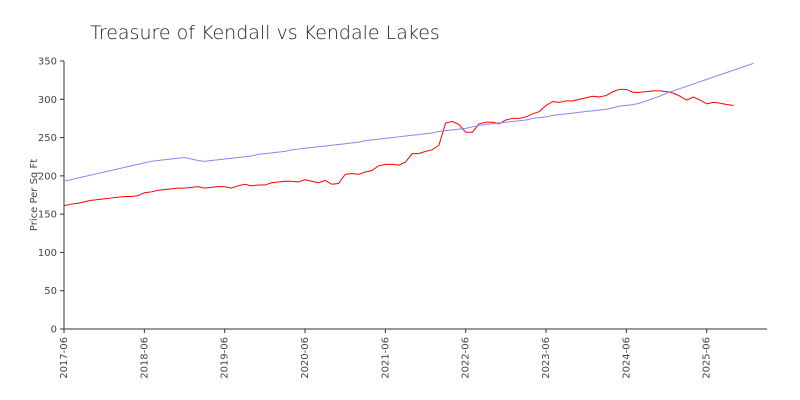  Describe the element at coordinates (54, 330) in the screenshot. I see `y-tick-label: 0` at that location.